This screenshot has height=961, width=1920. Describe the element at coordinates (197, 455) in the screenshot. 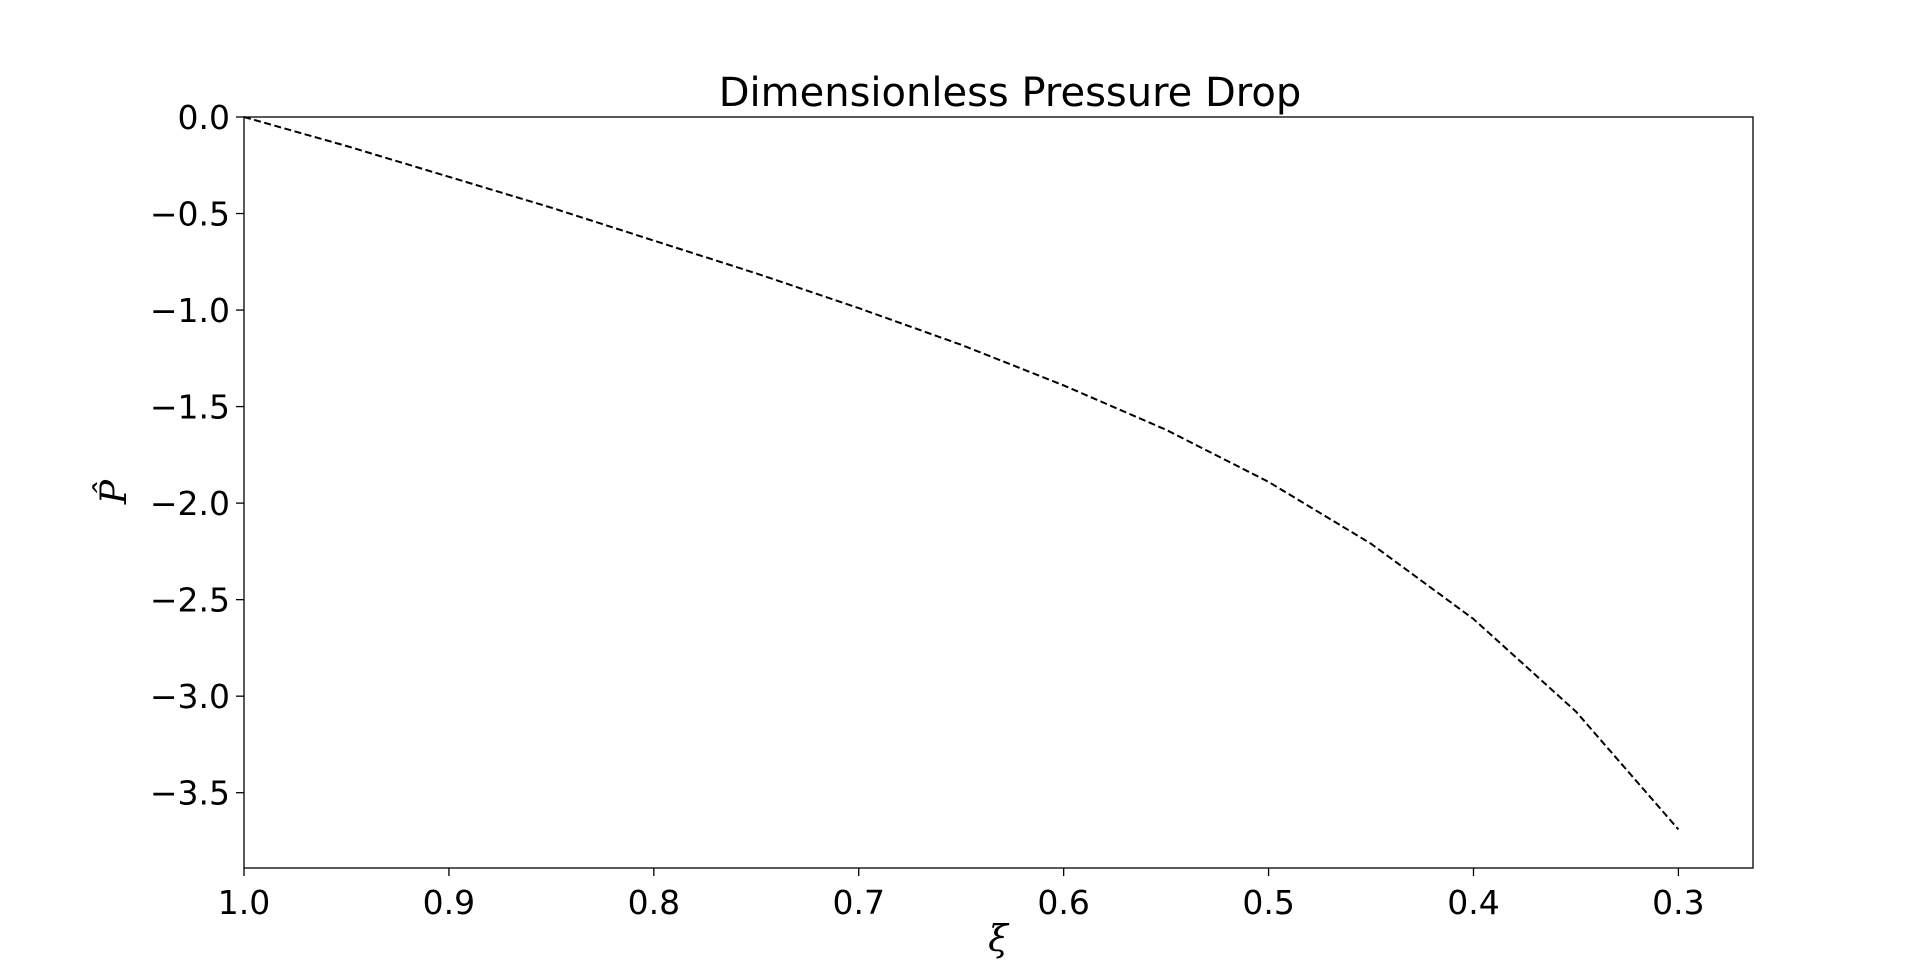

I see `y-axis: 0.0 −0.5 −1.0 −1.5 −2.0 −2.5 −3.0 −3.5` at that location.